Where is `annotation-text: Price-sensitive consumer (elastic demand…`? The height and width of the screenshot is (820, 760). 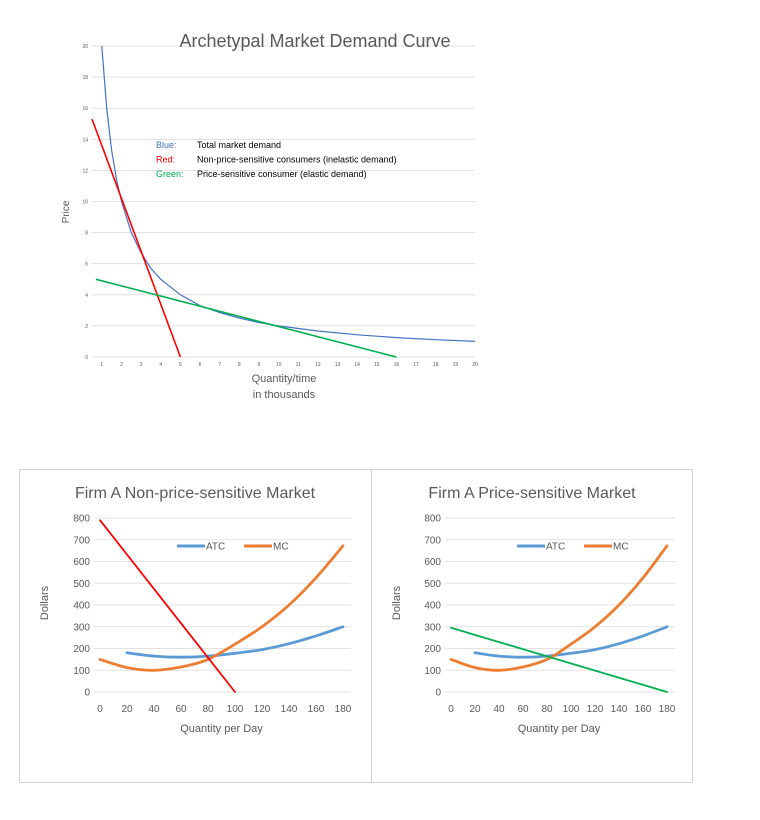 annotation-text: Price-sensitive consumer (elastic demand… is located at coordinates (282, 174).